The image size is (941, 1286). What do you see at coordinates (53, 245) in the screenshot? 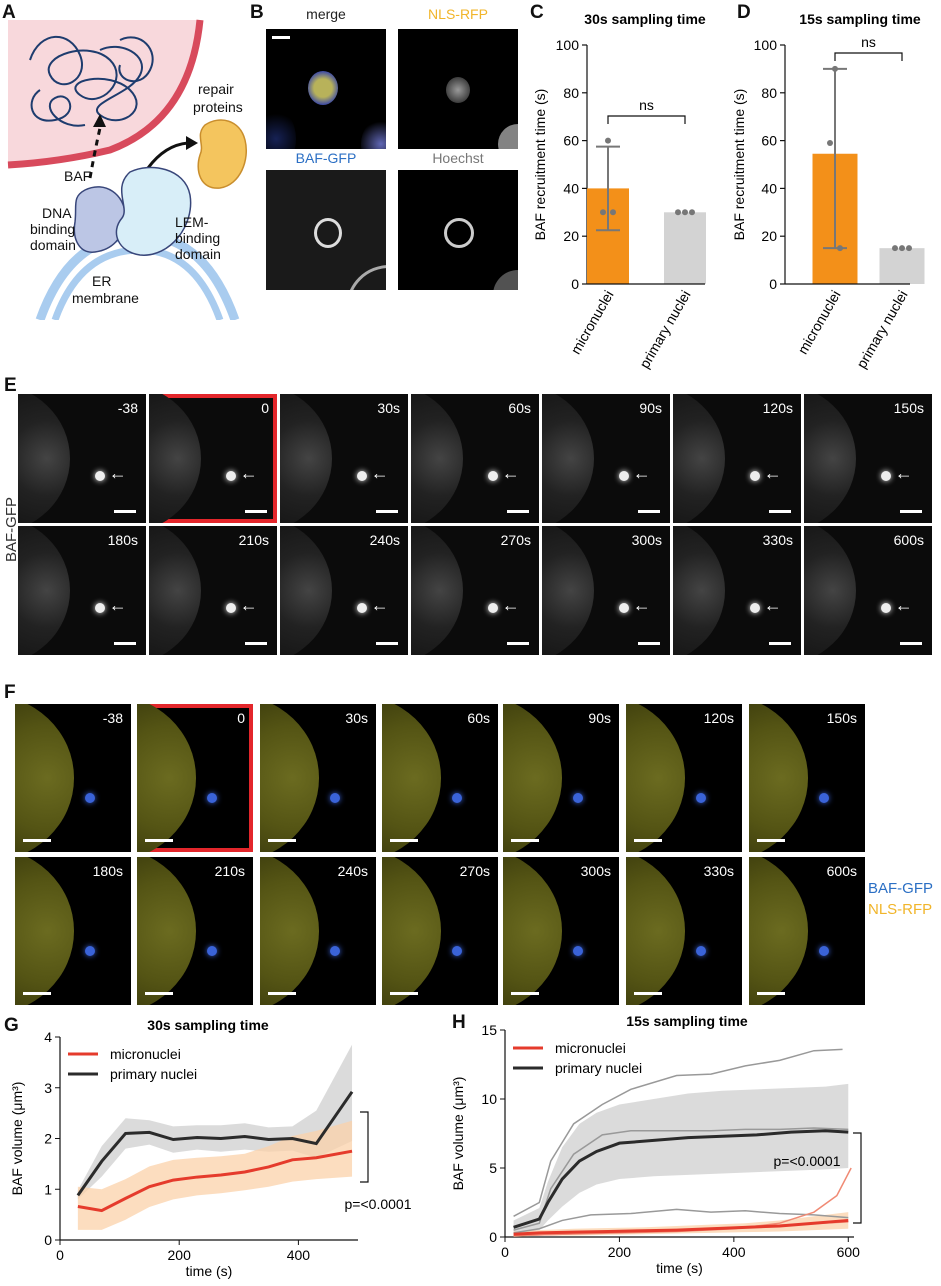
I see `label-dna-3: domain` at bounding box center [53, 245].